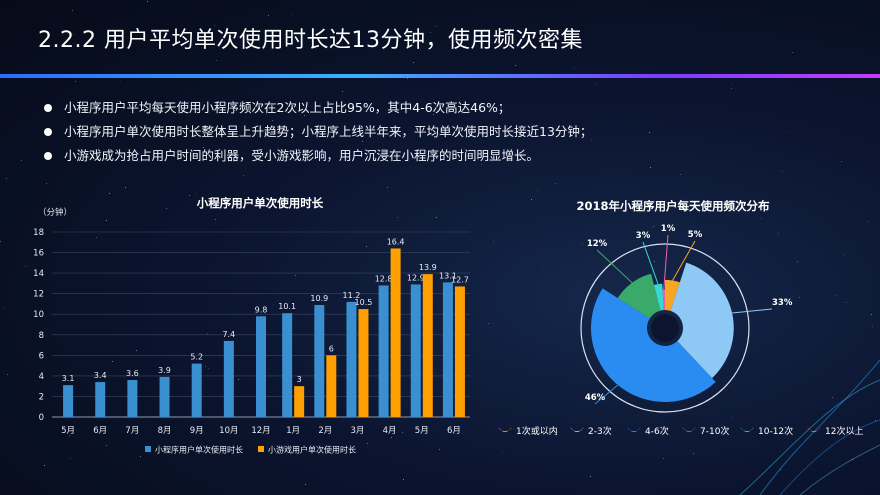 Image resolution: width=880 pixels, height=495 pixels. Describe the element at coordinates (460, 279) in the screenshot. I see `bar-value-label: 12.7` at that location.